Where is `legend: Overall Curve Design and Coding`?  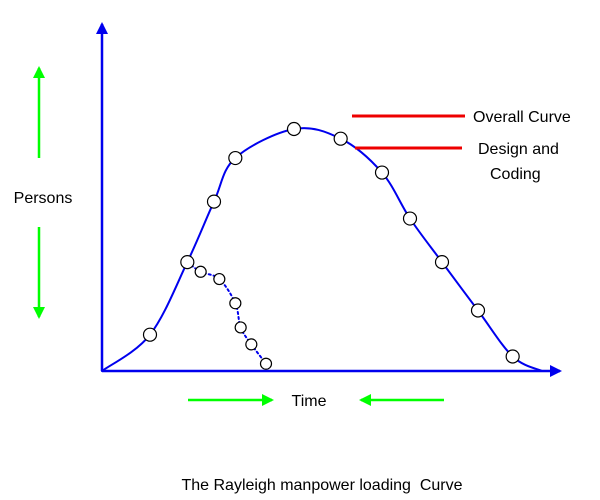 legend: Overall Curve Design and Coding is located at coordinates (461, 146).